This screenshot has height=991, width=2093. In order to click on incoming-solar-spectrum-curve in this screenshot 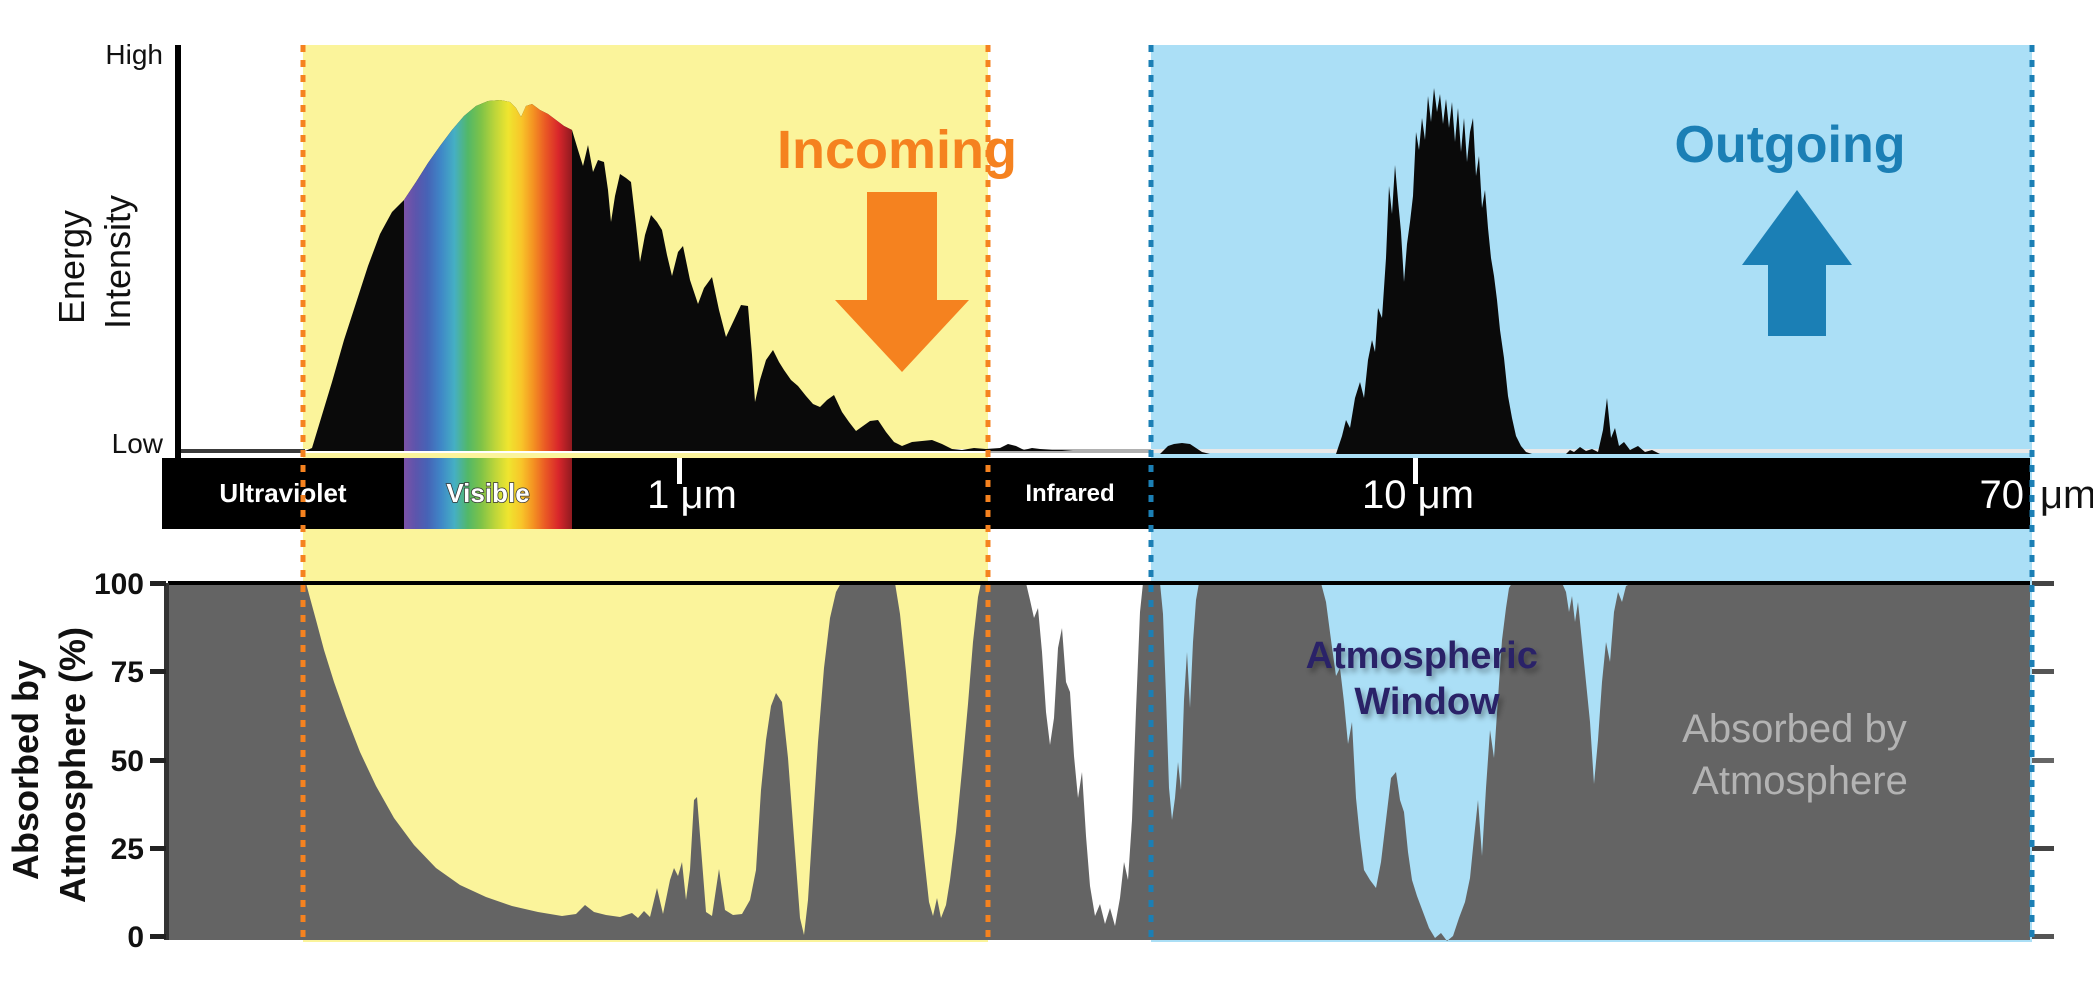, I will do `click(689, 275)`.